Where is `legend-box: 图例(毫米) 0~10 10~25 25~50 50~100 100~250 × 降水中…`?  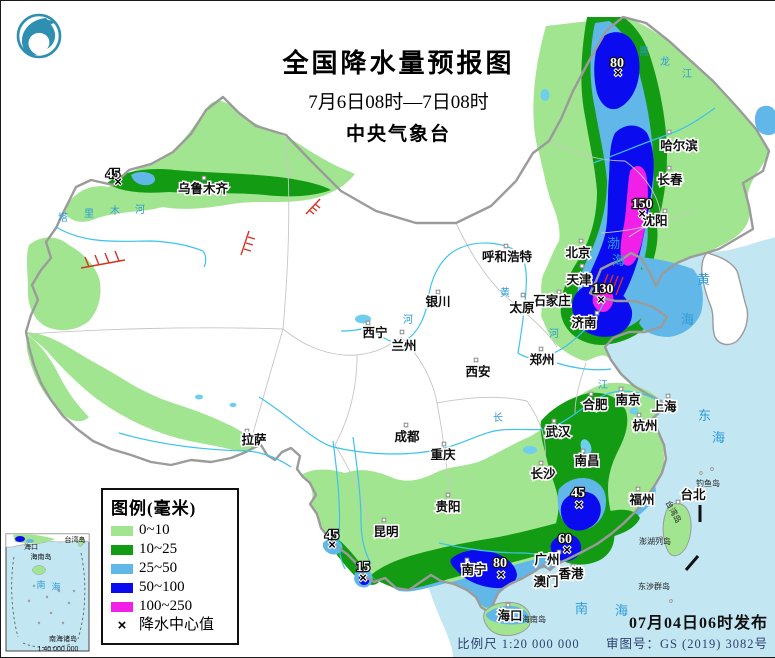 legend-box: 图例(毫米) 0~10 10~25 25~50 50~100 100~250 × 降水中… is located at coordinates (170, 566).